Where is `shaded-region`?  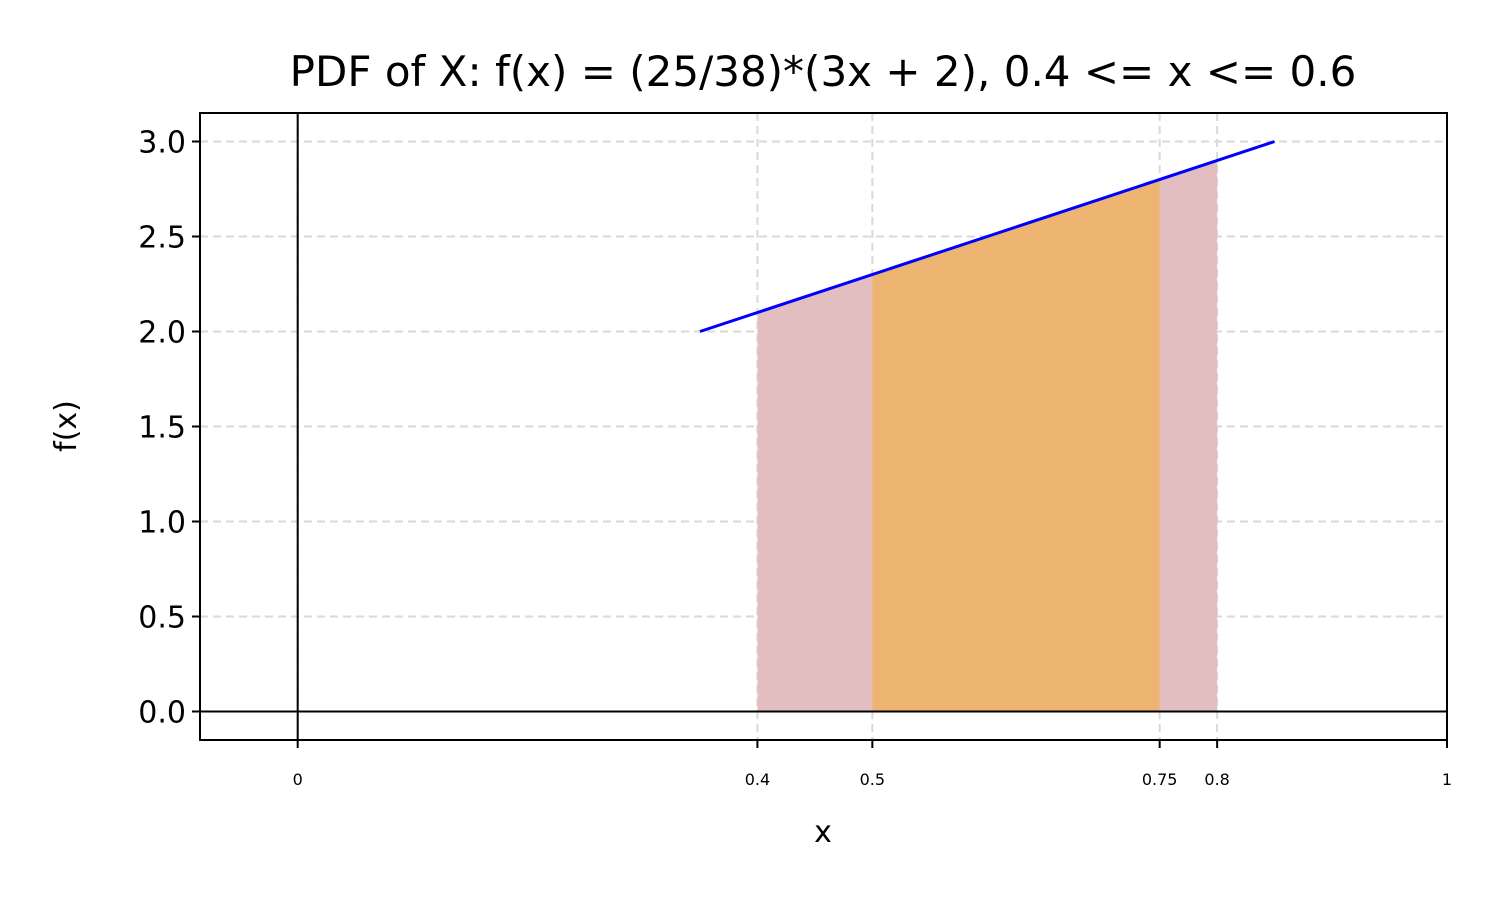
shaded-region is located at coordinates (1016, 445).